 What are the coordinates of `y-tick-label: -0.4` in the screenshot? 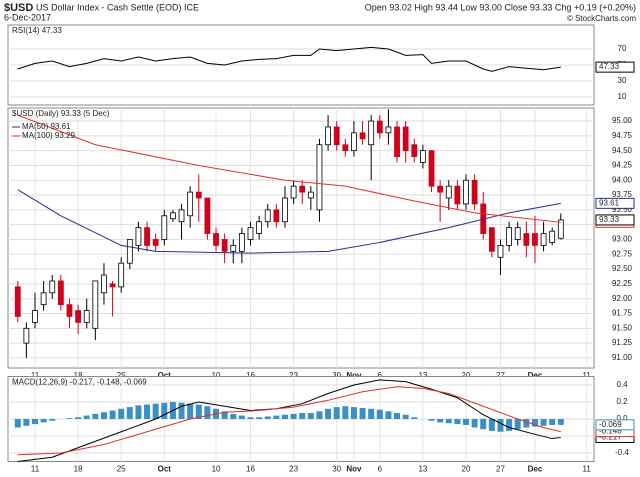 It's located at (622, 452).